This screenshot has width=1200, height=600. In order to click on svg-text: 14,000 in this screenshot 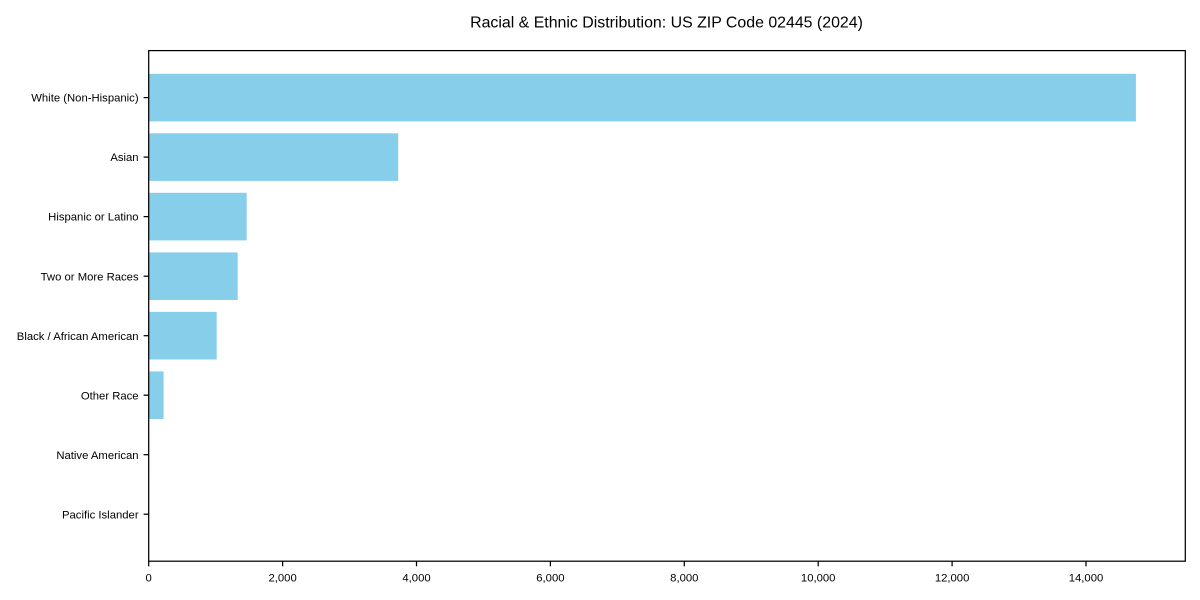, I will do `click(1086, 578)`.